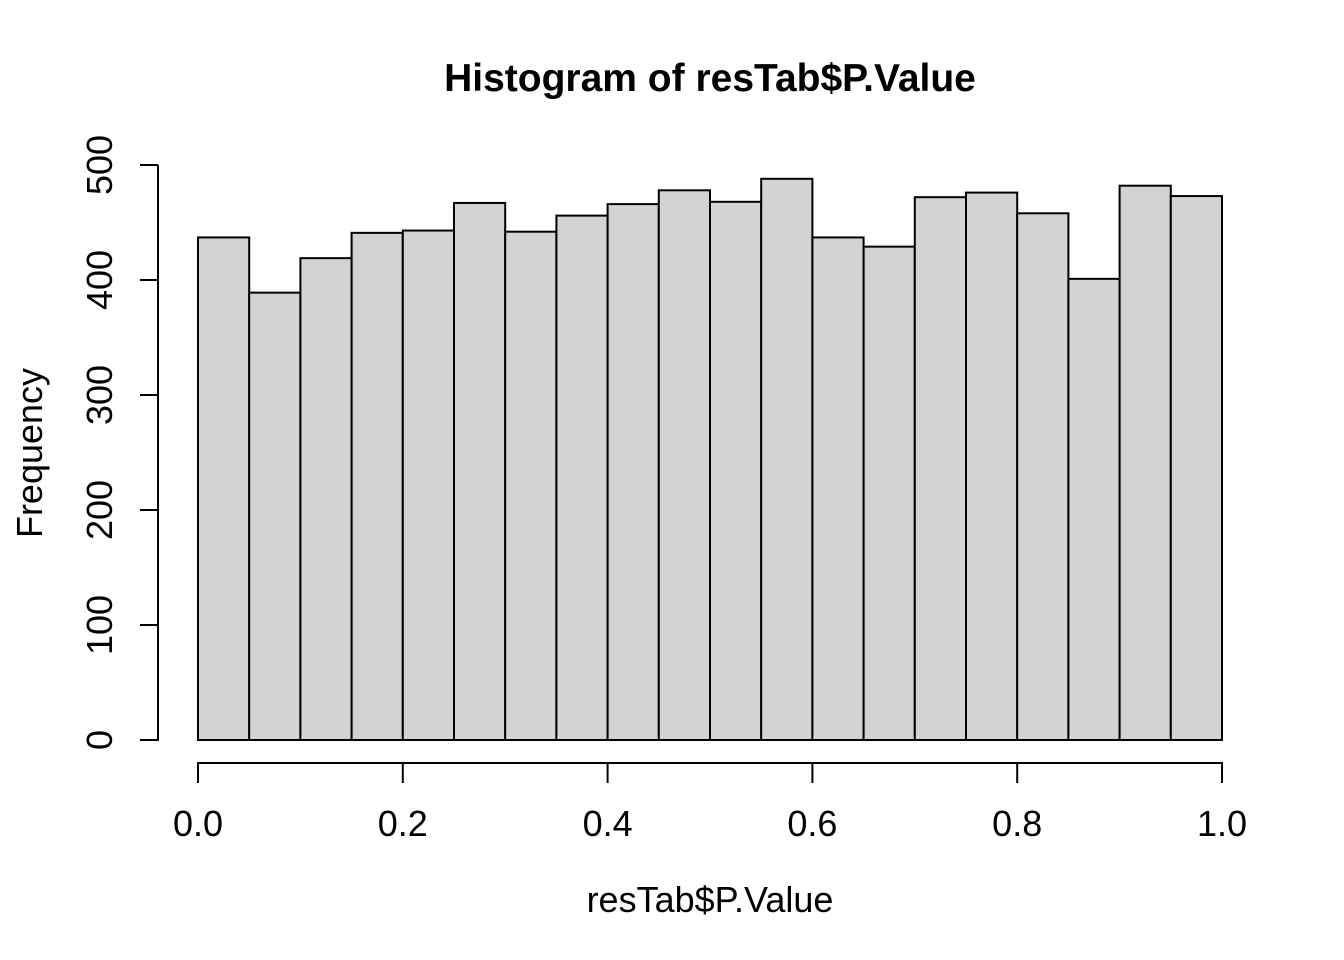  Describe the element at coordinates (99, 395) in the screenshot. I see `y-axis-tick-label: 300` at that location.